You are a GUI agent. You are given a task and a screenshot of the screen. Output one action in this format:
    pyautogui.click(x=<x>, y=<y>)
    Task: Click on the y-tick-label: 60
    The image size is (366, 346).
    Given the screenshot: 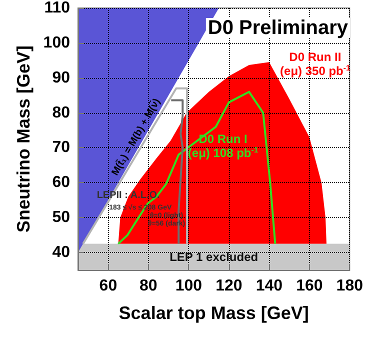 What is the action you would take?
    pyautogui.click(x=61, y=183)
    